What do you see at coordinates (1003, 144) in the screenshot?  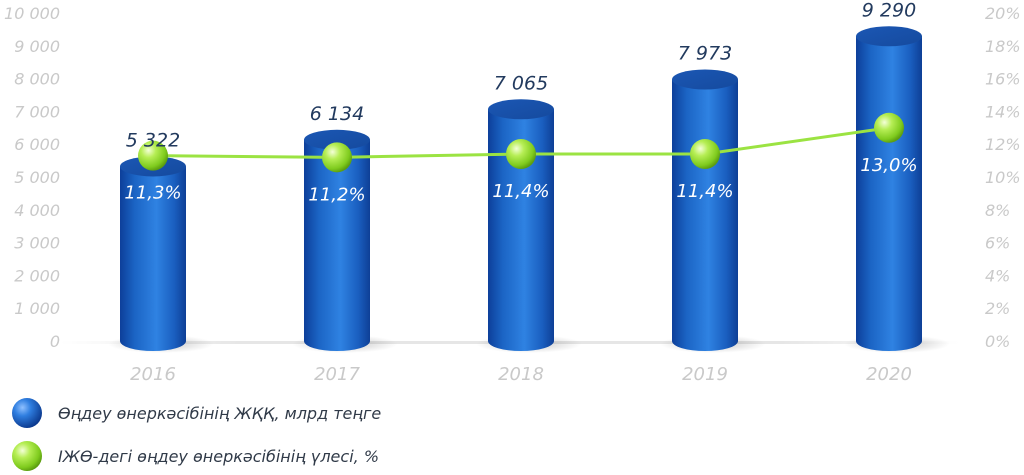 I see `y-right-tick-label: 12%` at bounding box center [1003, 144].